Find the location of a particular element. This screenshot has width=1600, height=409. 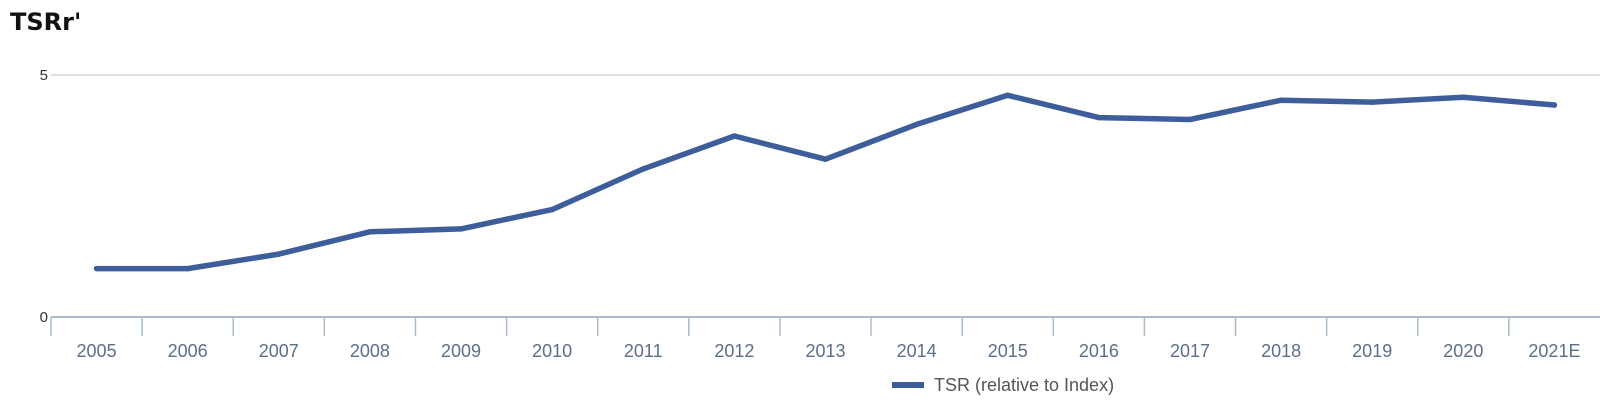

x-tick-label: 2007 is located at coordinates (279, 351).